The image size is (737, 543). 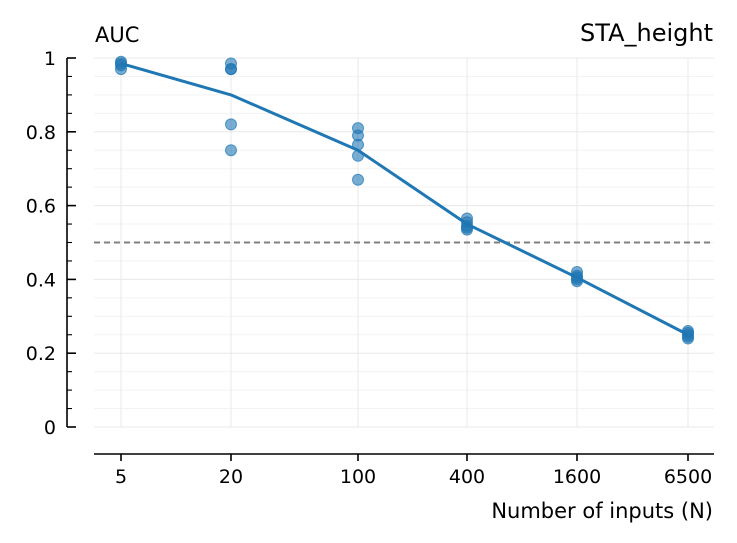 What do you see at coordinates (41, 280) in the screenshot?
I see `y-tick-label: 0.4` at bounding box center [41, 280].